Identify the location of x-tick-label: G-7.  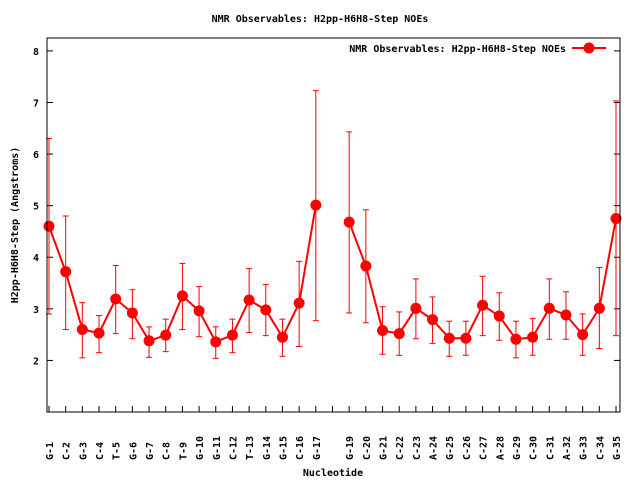
(150, 451).